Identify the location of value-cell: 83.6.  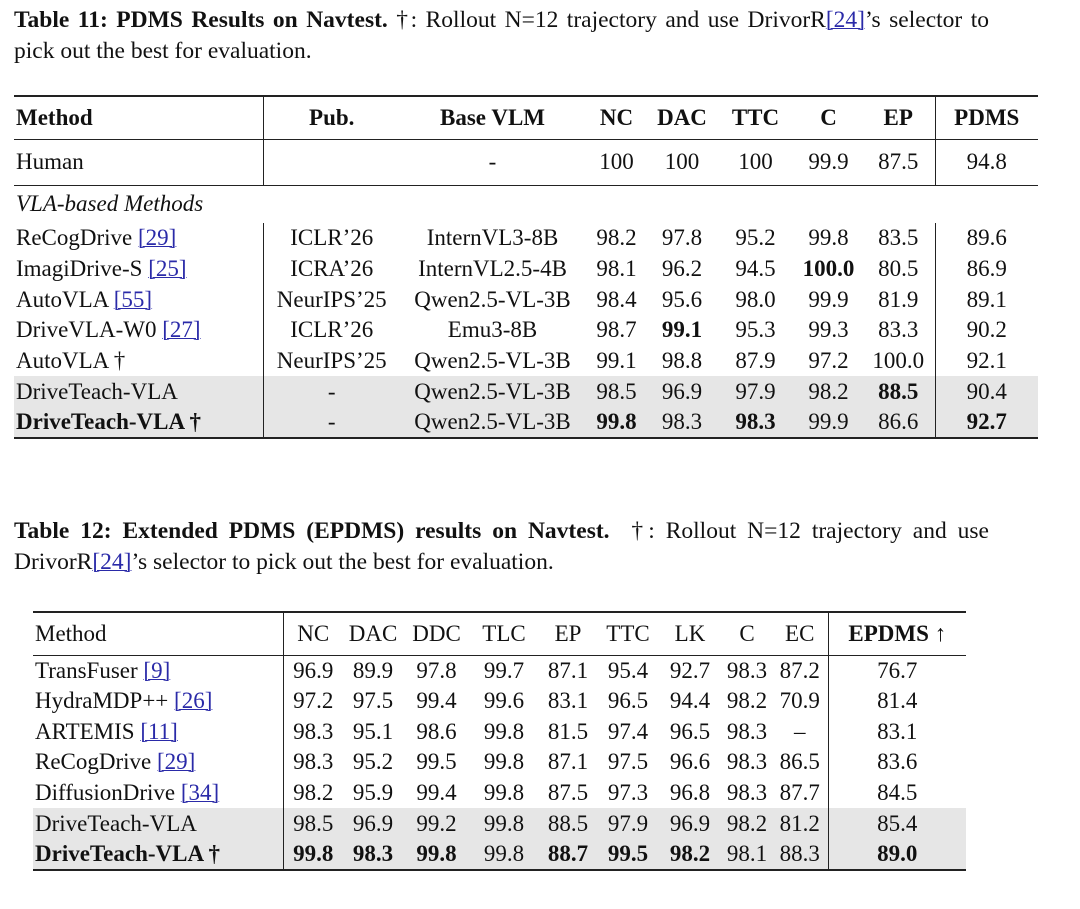
(897, 762).